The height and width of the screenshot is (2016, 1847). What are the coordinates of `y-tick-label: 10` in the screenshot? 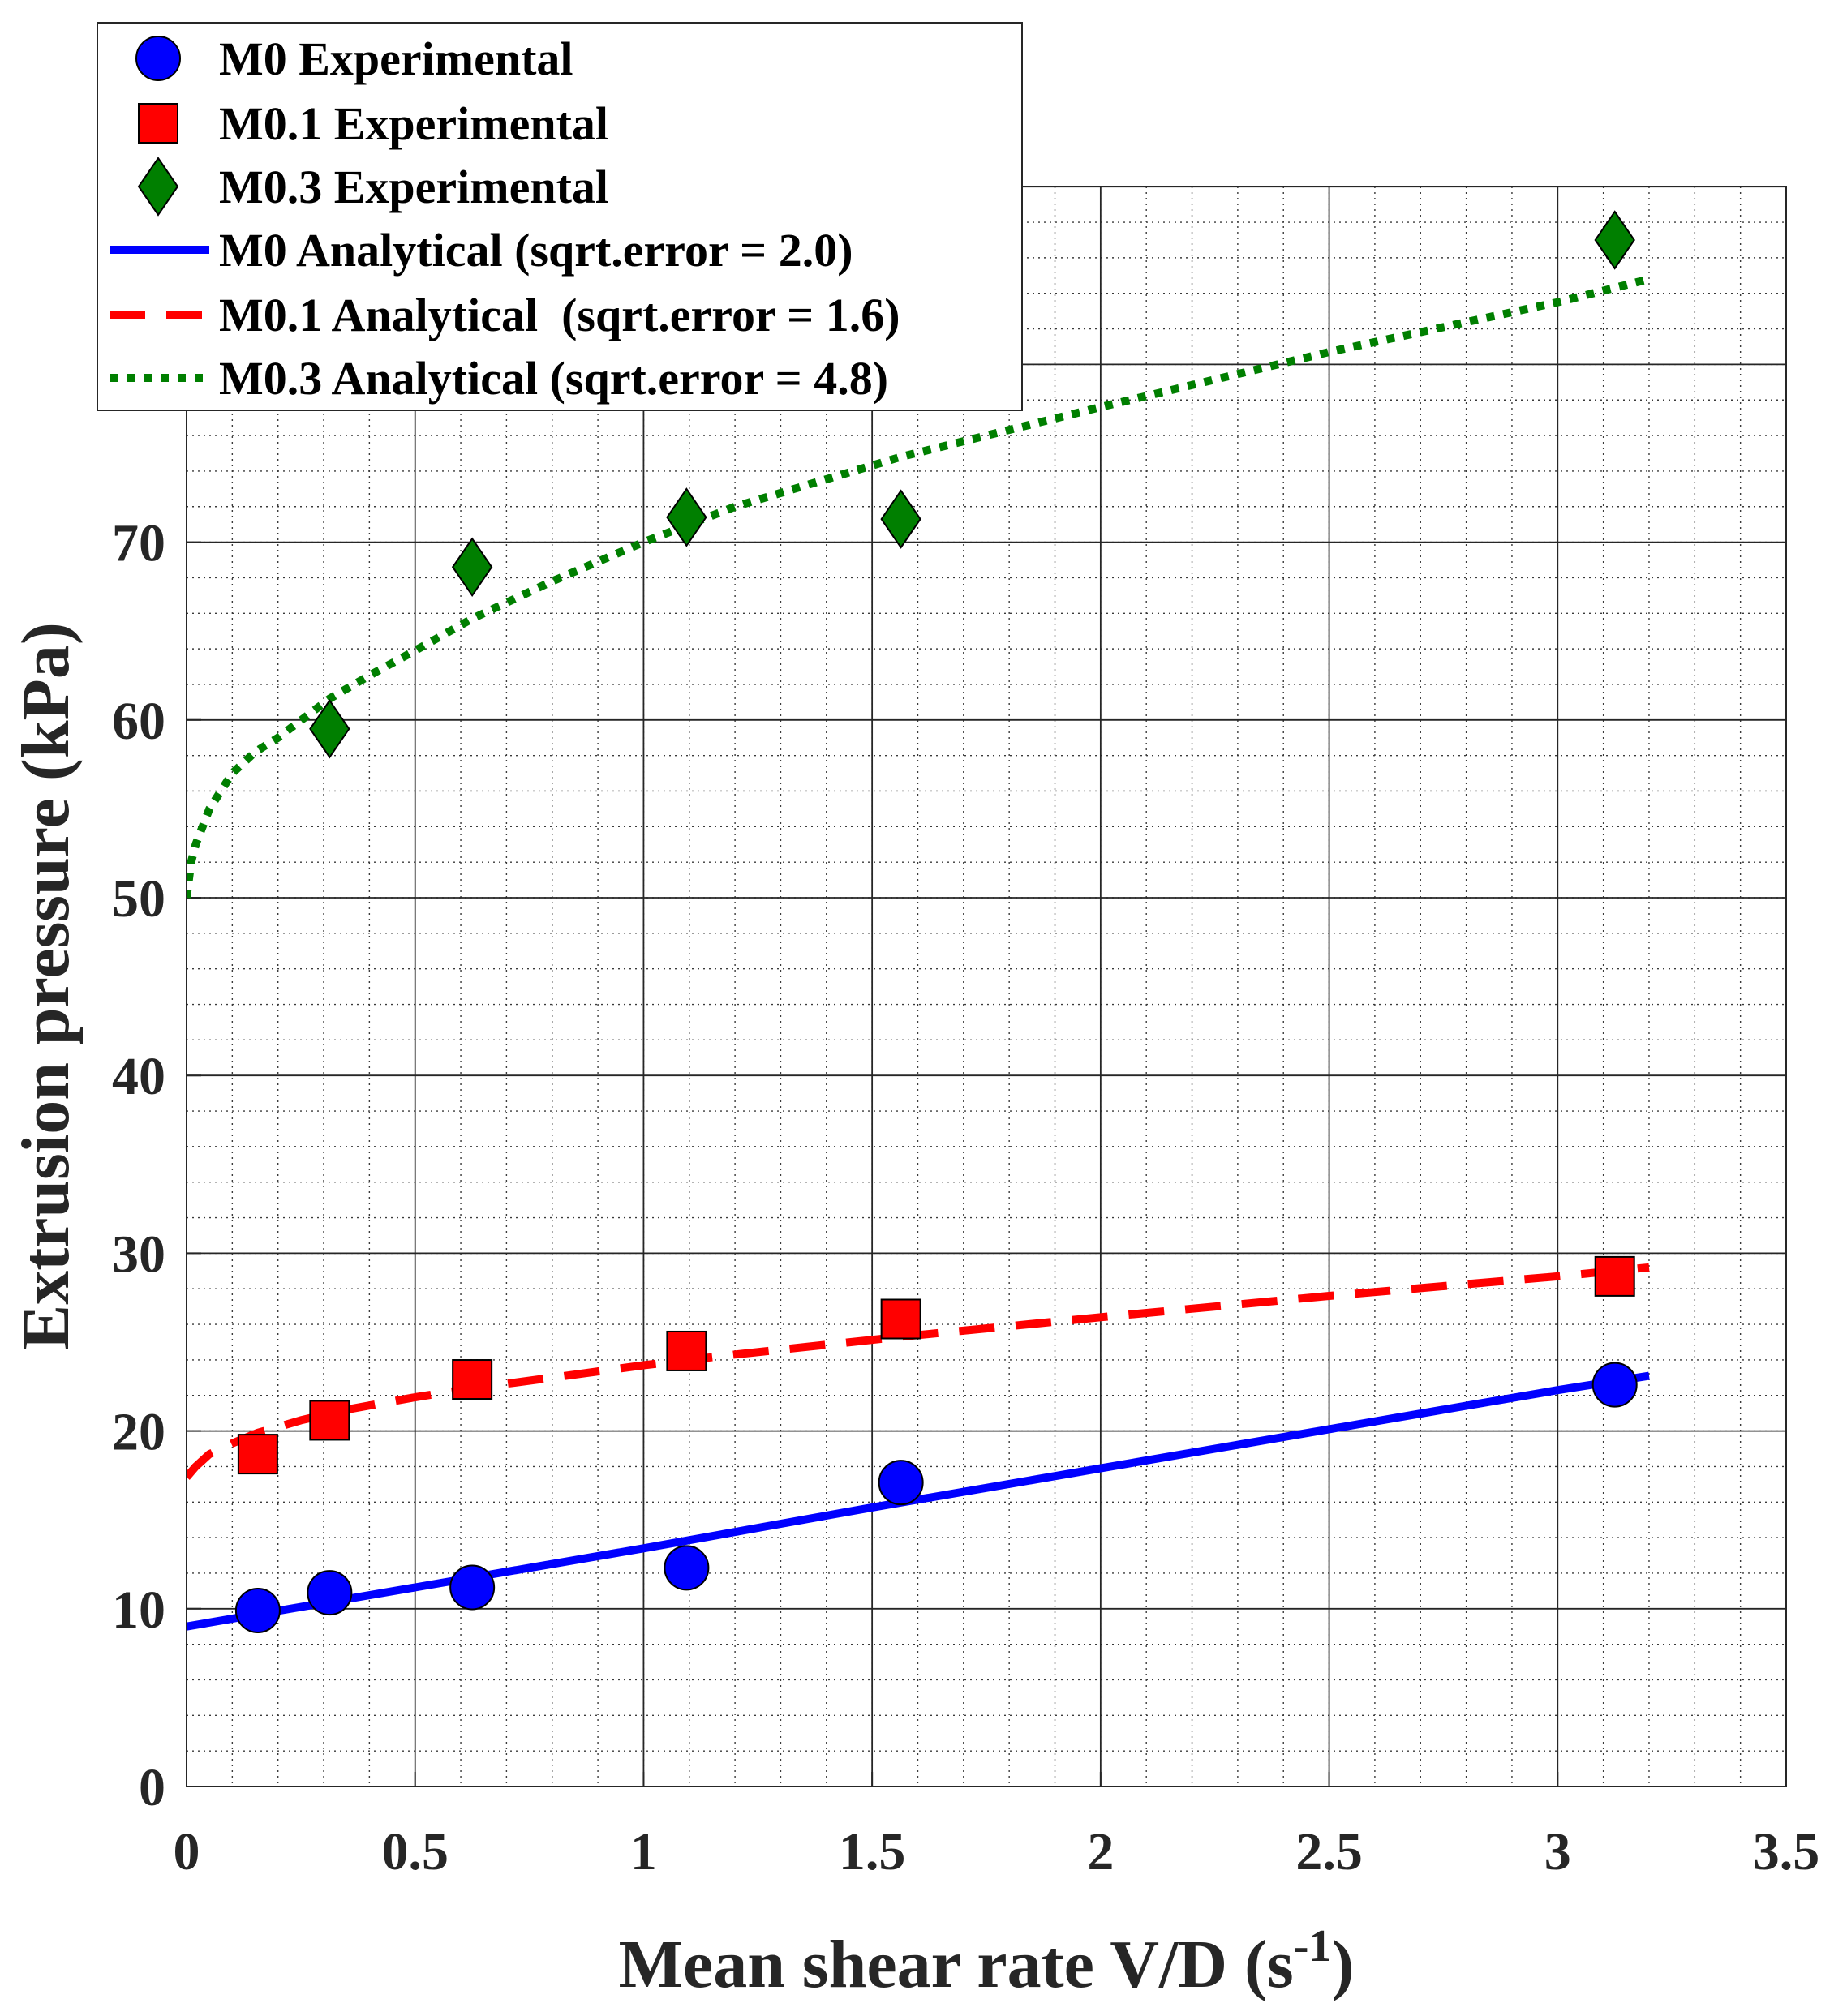 It's located at (138, 1611).